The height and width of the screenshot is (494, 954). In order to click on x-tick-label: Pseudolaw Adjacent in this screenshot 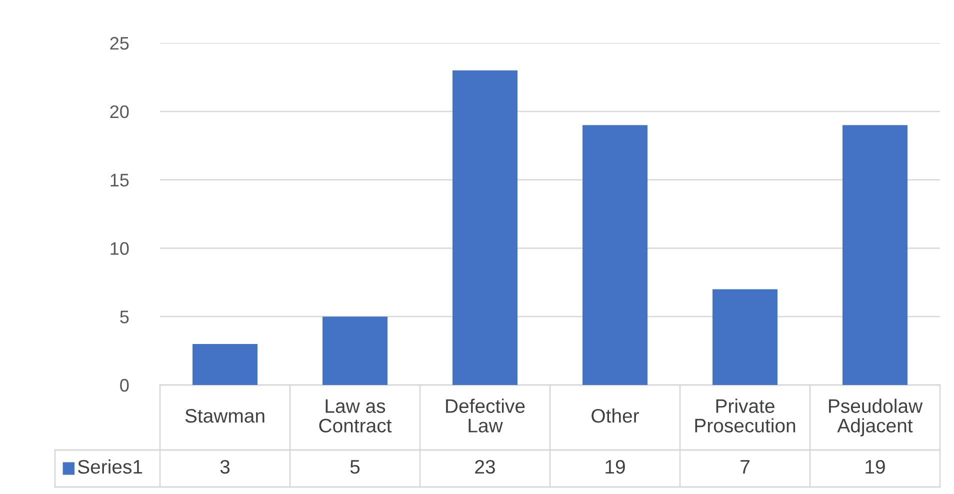, I will do `click(876, 417)`.